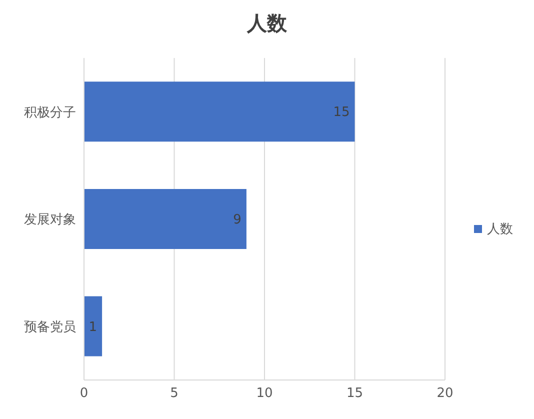  What do you see at coordinates (84, 394) in the screenshot?
I see `x-tick-label: 0` at bounding box center [84, 394].